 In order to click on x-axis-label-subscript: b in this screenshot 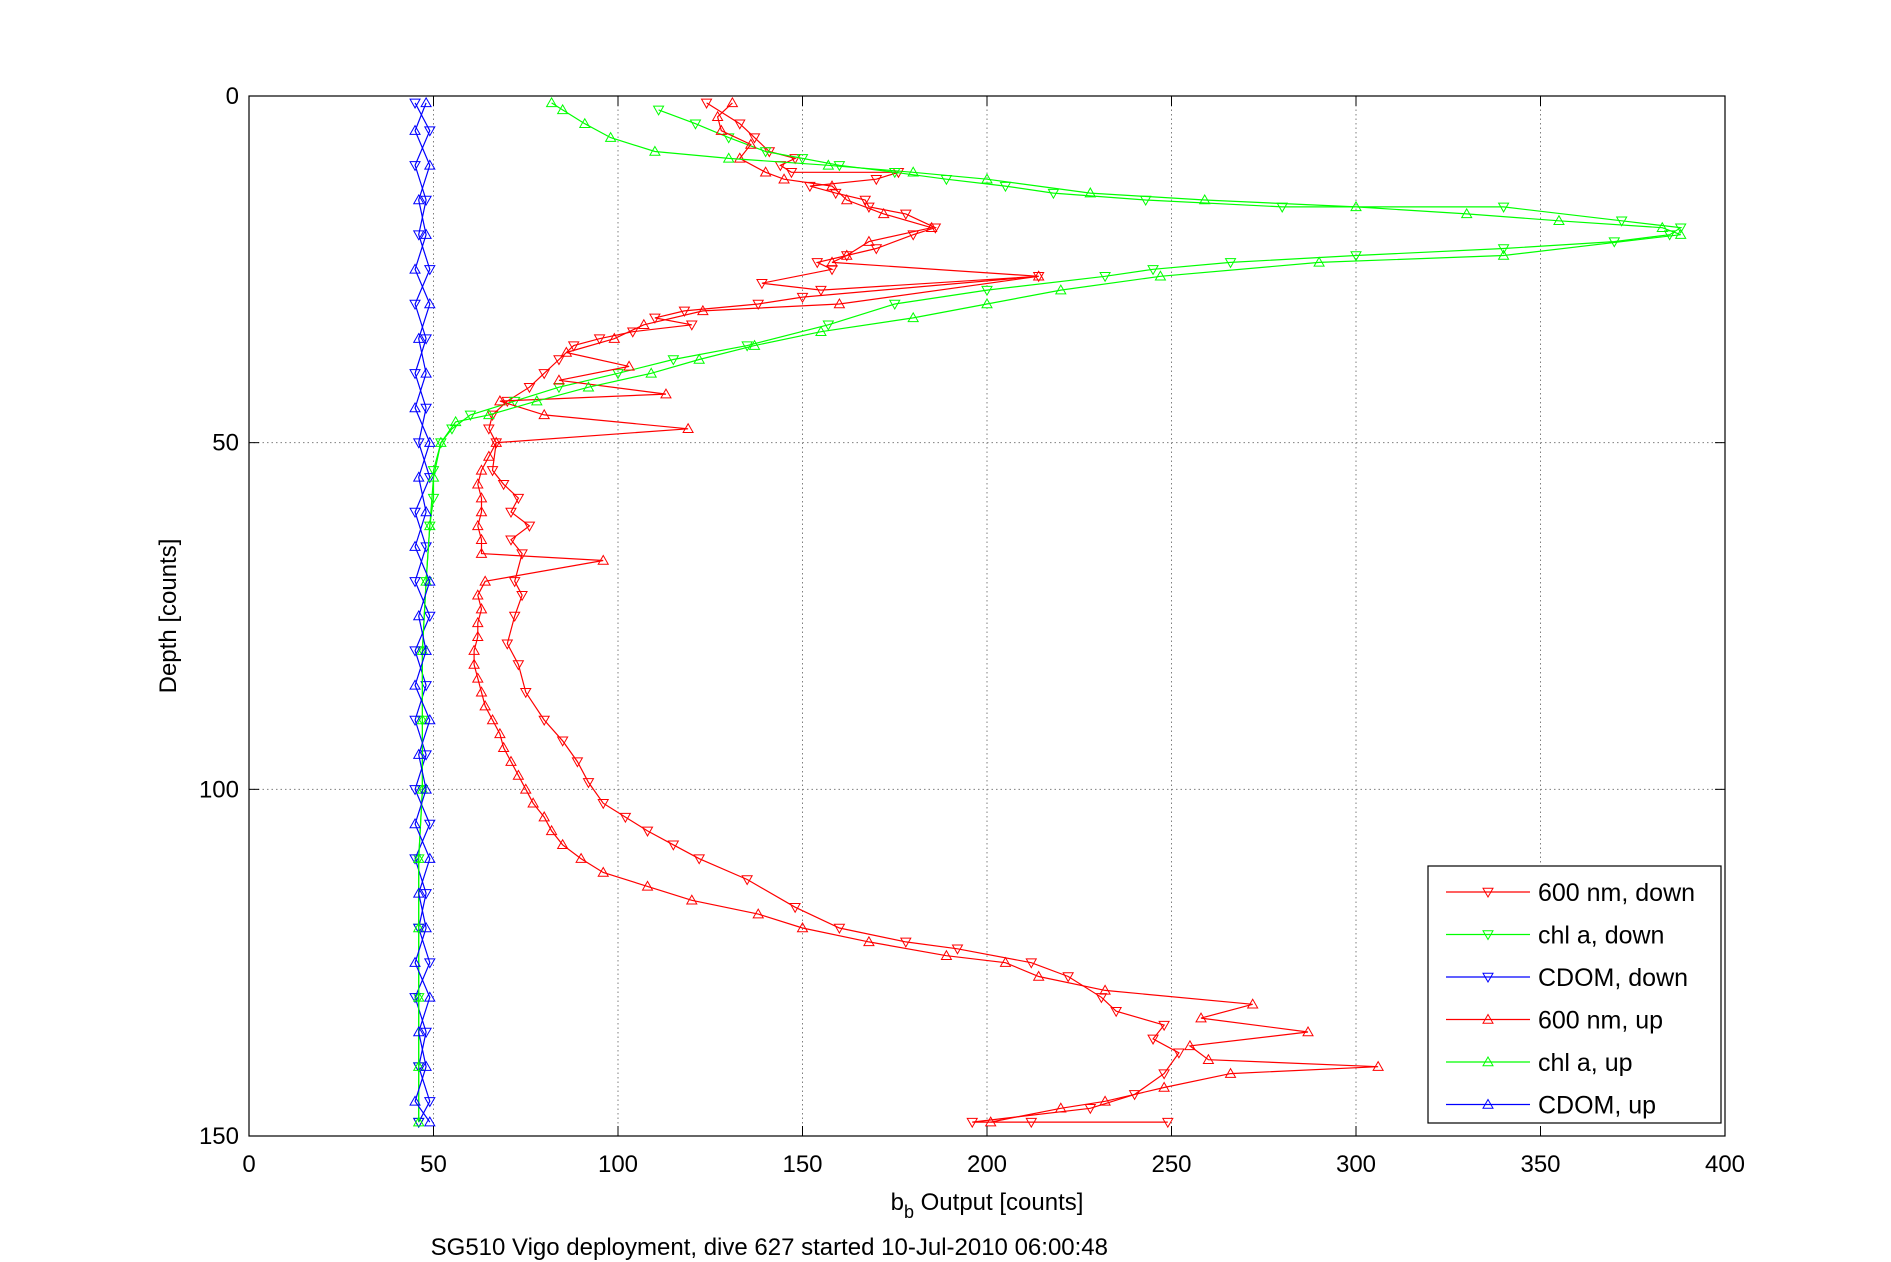, I will do `click(909, 1212)`.